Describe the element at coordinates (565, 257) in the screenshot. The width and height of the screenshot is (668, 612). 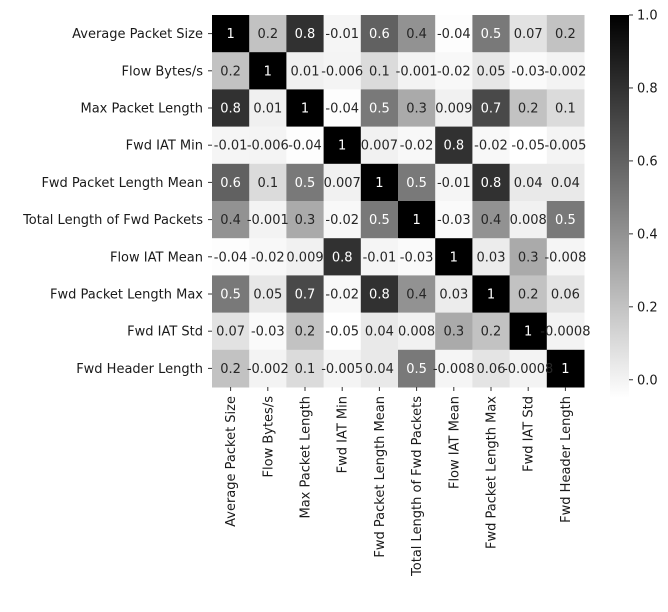
I see `heatmap-cell-value: -0.008` at that location.